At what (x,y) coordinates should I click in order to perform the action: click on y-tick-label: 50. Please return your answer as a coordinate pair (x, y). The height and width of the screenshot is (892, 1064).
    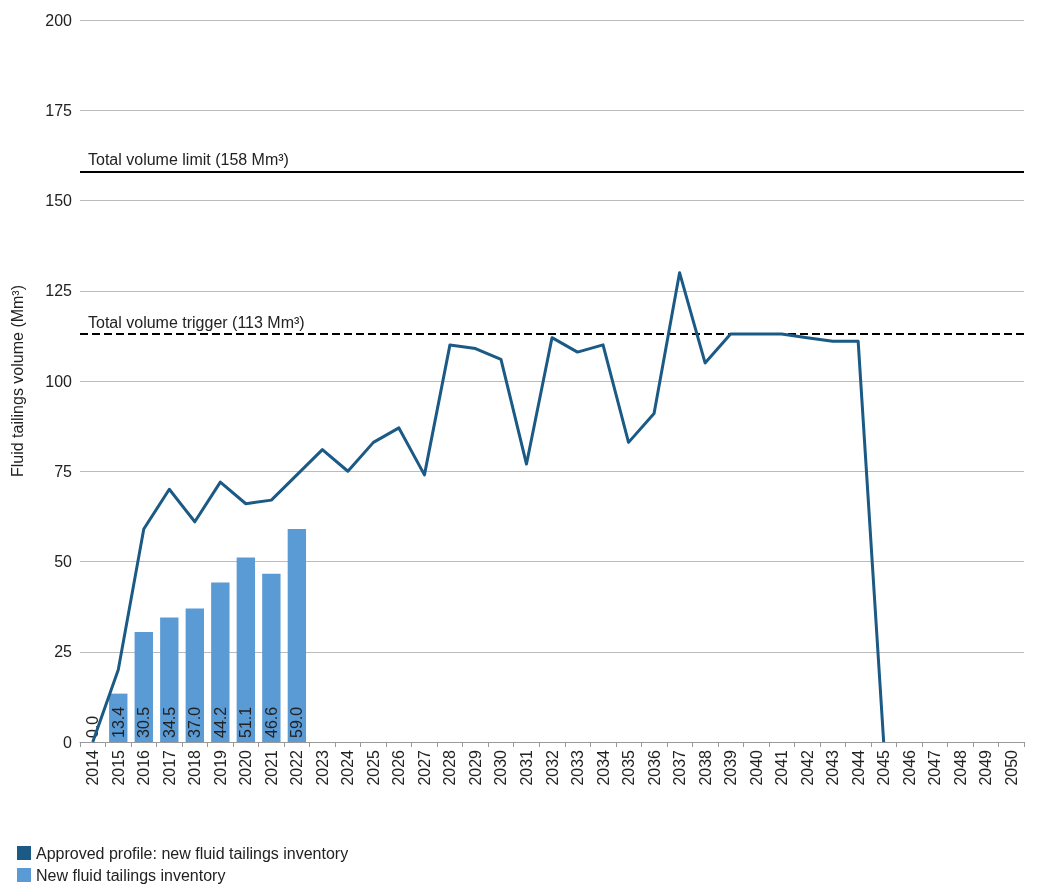
    Looking at the image, I should click on (63, 561).